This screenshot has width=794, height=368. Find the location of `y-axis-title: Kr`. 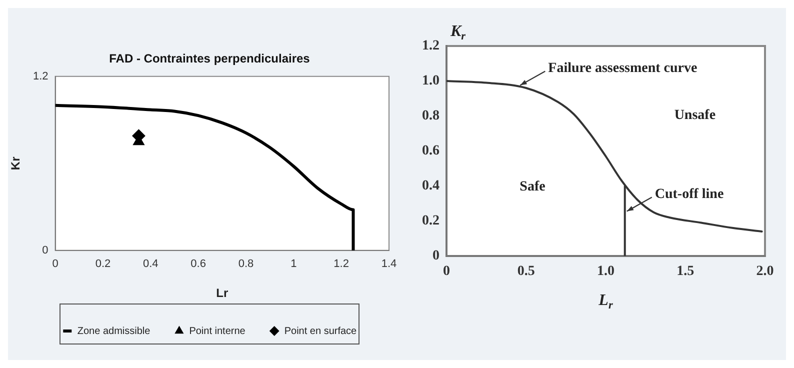

y-axis-title: Kr is located at coordinates (15, 163).